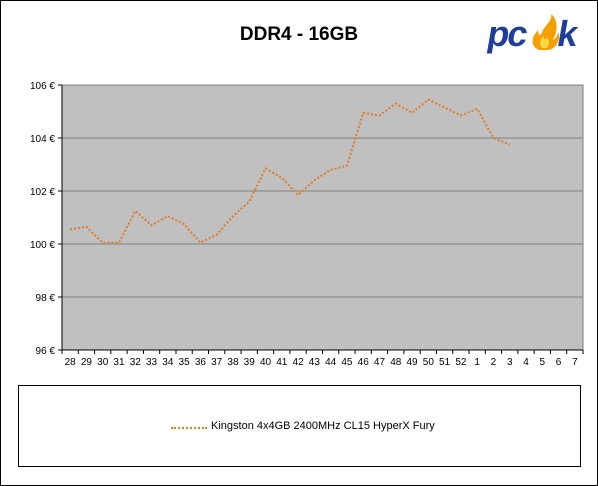 Image resolution: width=598 pixels, height=486 pixels. Describe the element at coordinates (364, 362) in the screenshot. I see `x-tick-label: 46` at that location.